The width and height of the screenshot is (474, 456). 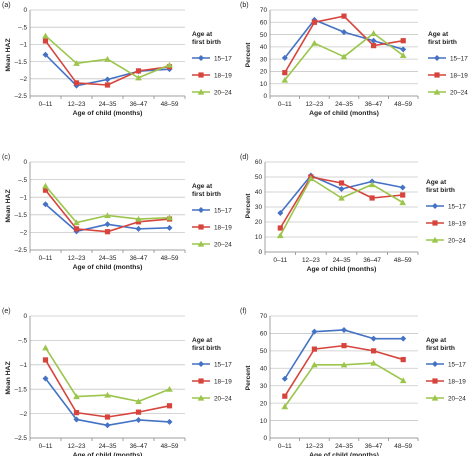 I want to click on series-line-18–19, so click(x=107, y=388).